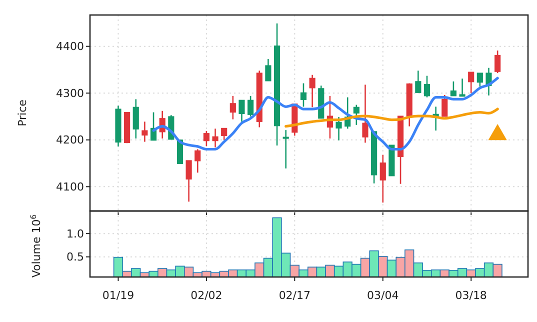  I want to click on y-tick-label: 4100, so click(70, 187).